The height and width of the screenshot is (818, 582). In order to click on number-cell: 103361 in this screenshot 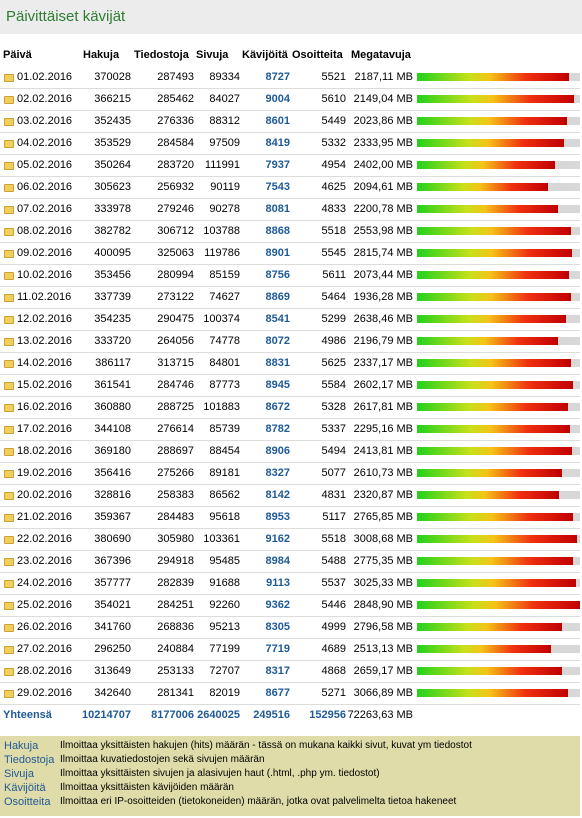, I will do `click(221, 539)`.